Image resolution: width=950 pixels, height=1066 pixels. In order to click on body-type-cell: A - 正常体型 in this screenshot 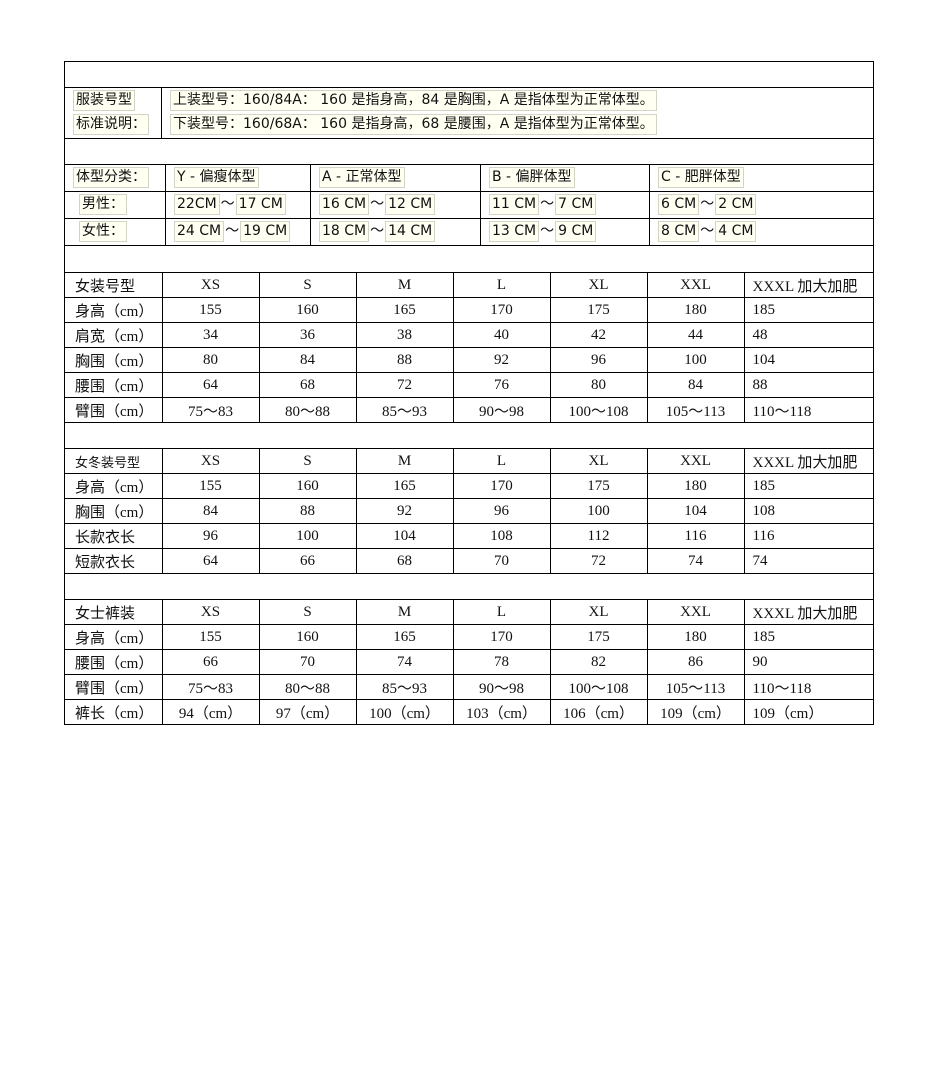, I will do `click(396, 178)`.